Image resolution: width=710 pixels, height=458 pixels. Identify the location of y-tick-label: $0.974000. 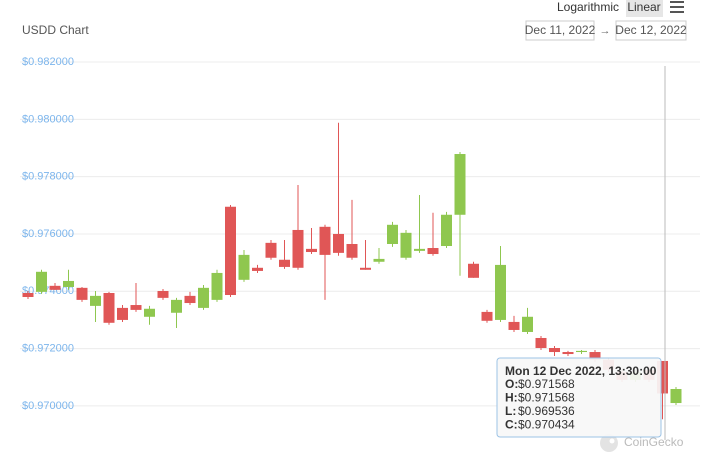
(48, 291).